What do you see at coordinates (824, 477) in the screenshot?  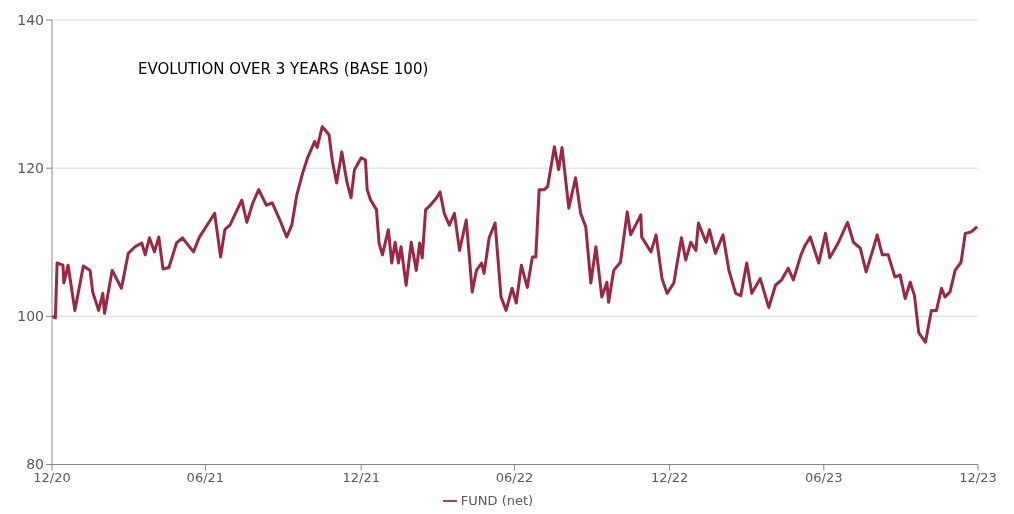 I see `x-tick-label: 06/23` at bounding box center [824, 477].